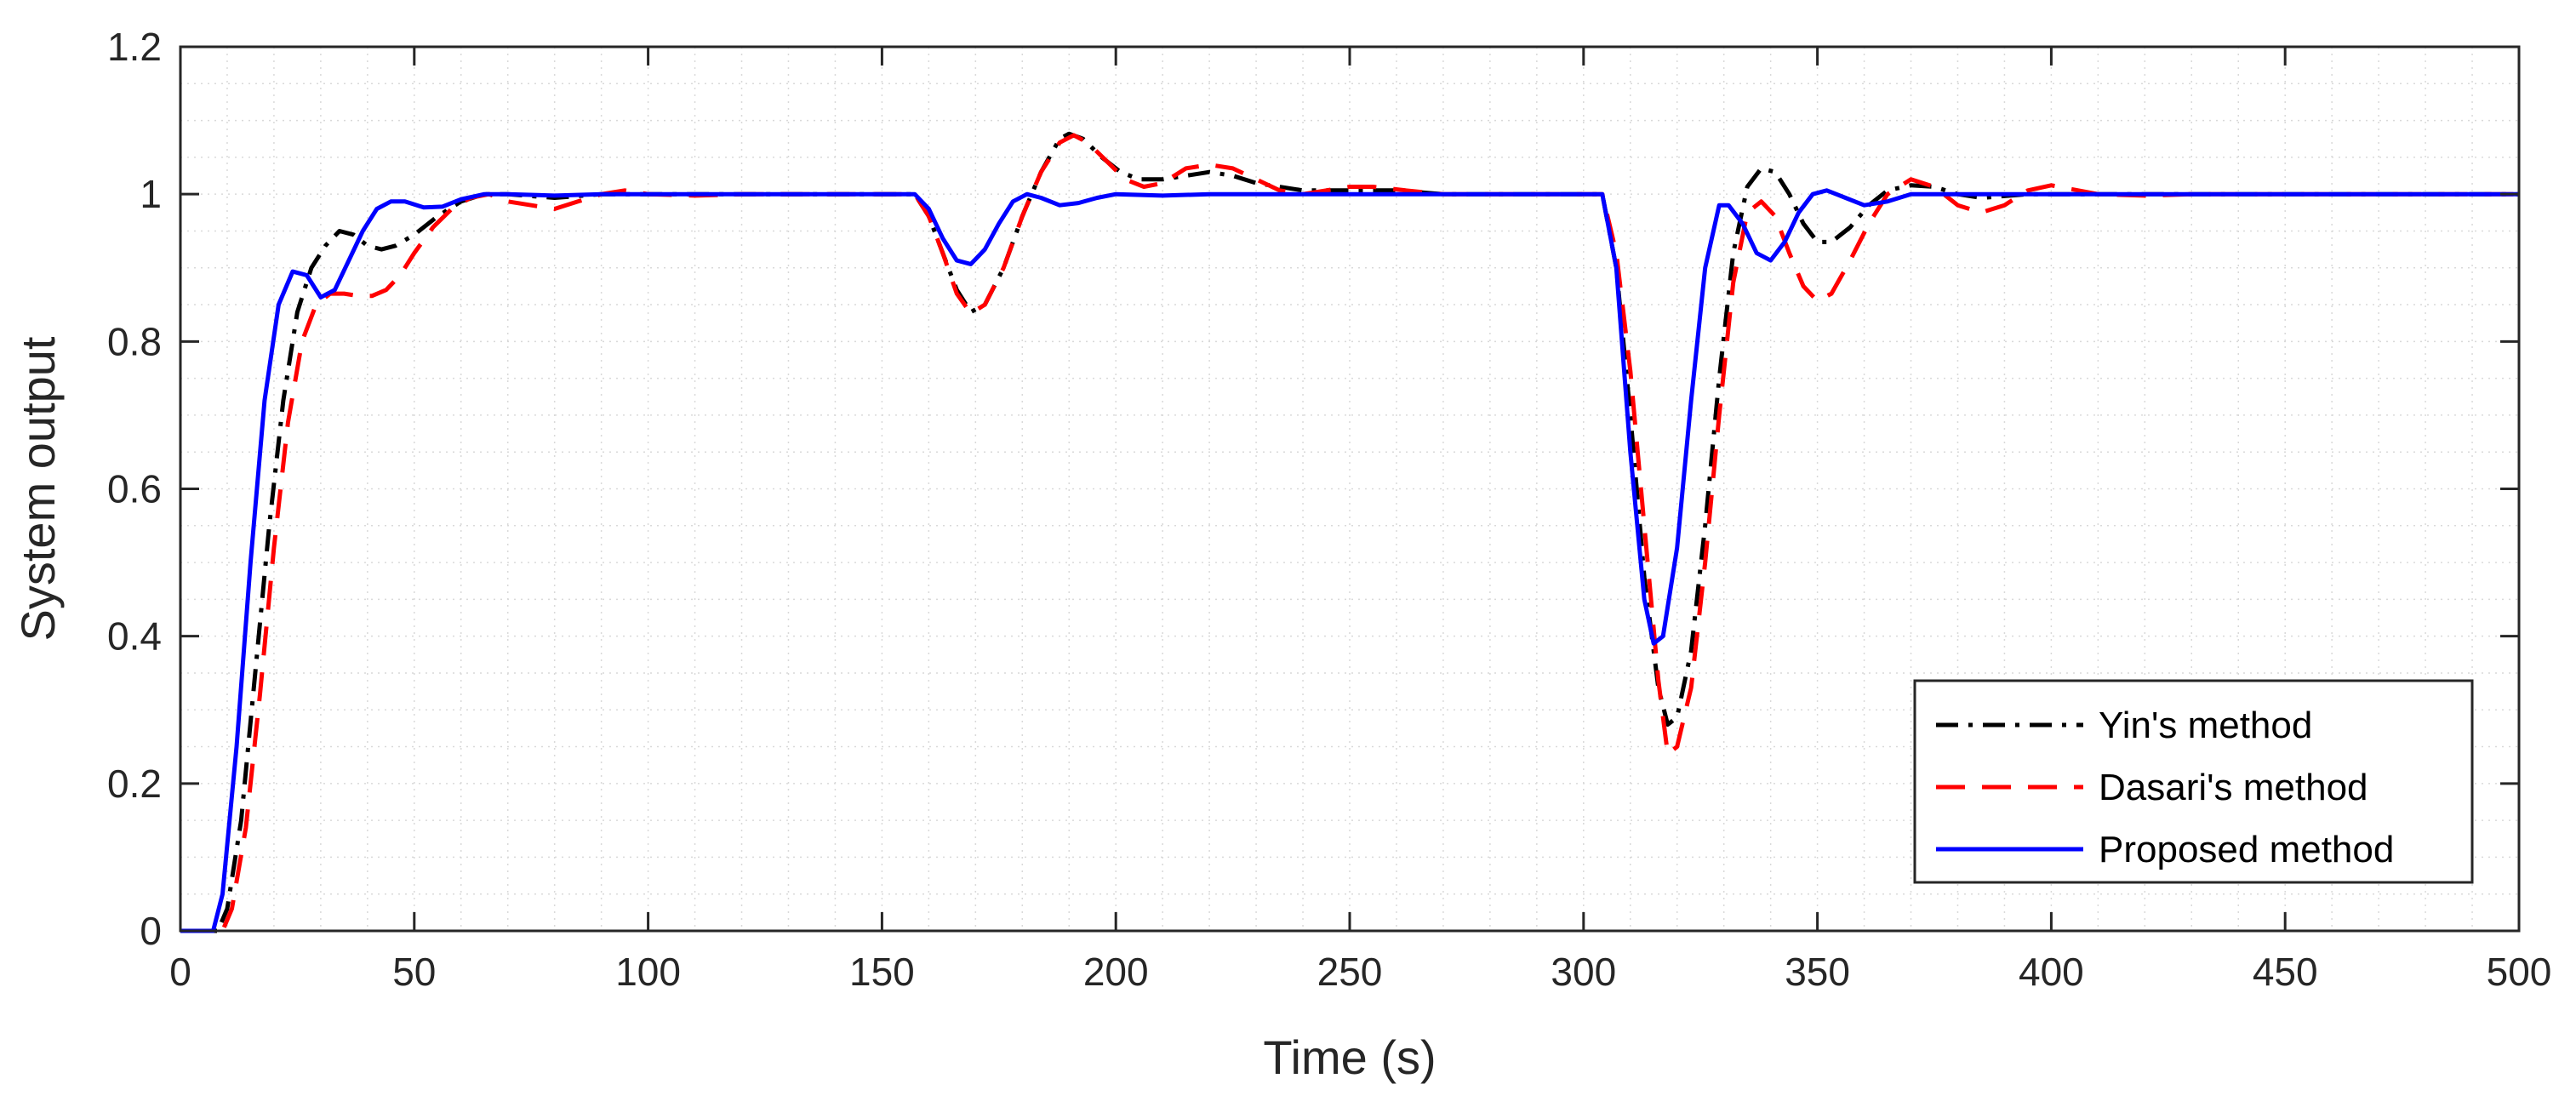 This screenshot has height=1107, width=2576. Describe the element at coordinates (151, 931) in the screenshot. I see `y-tick-label: 0` at that location.